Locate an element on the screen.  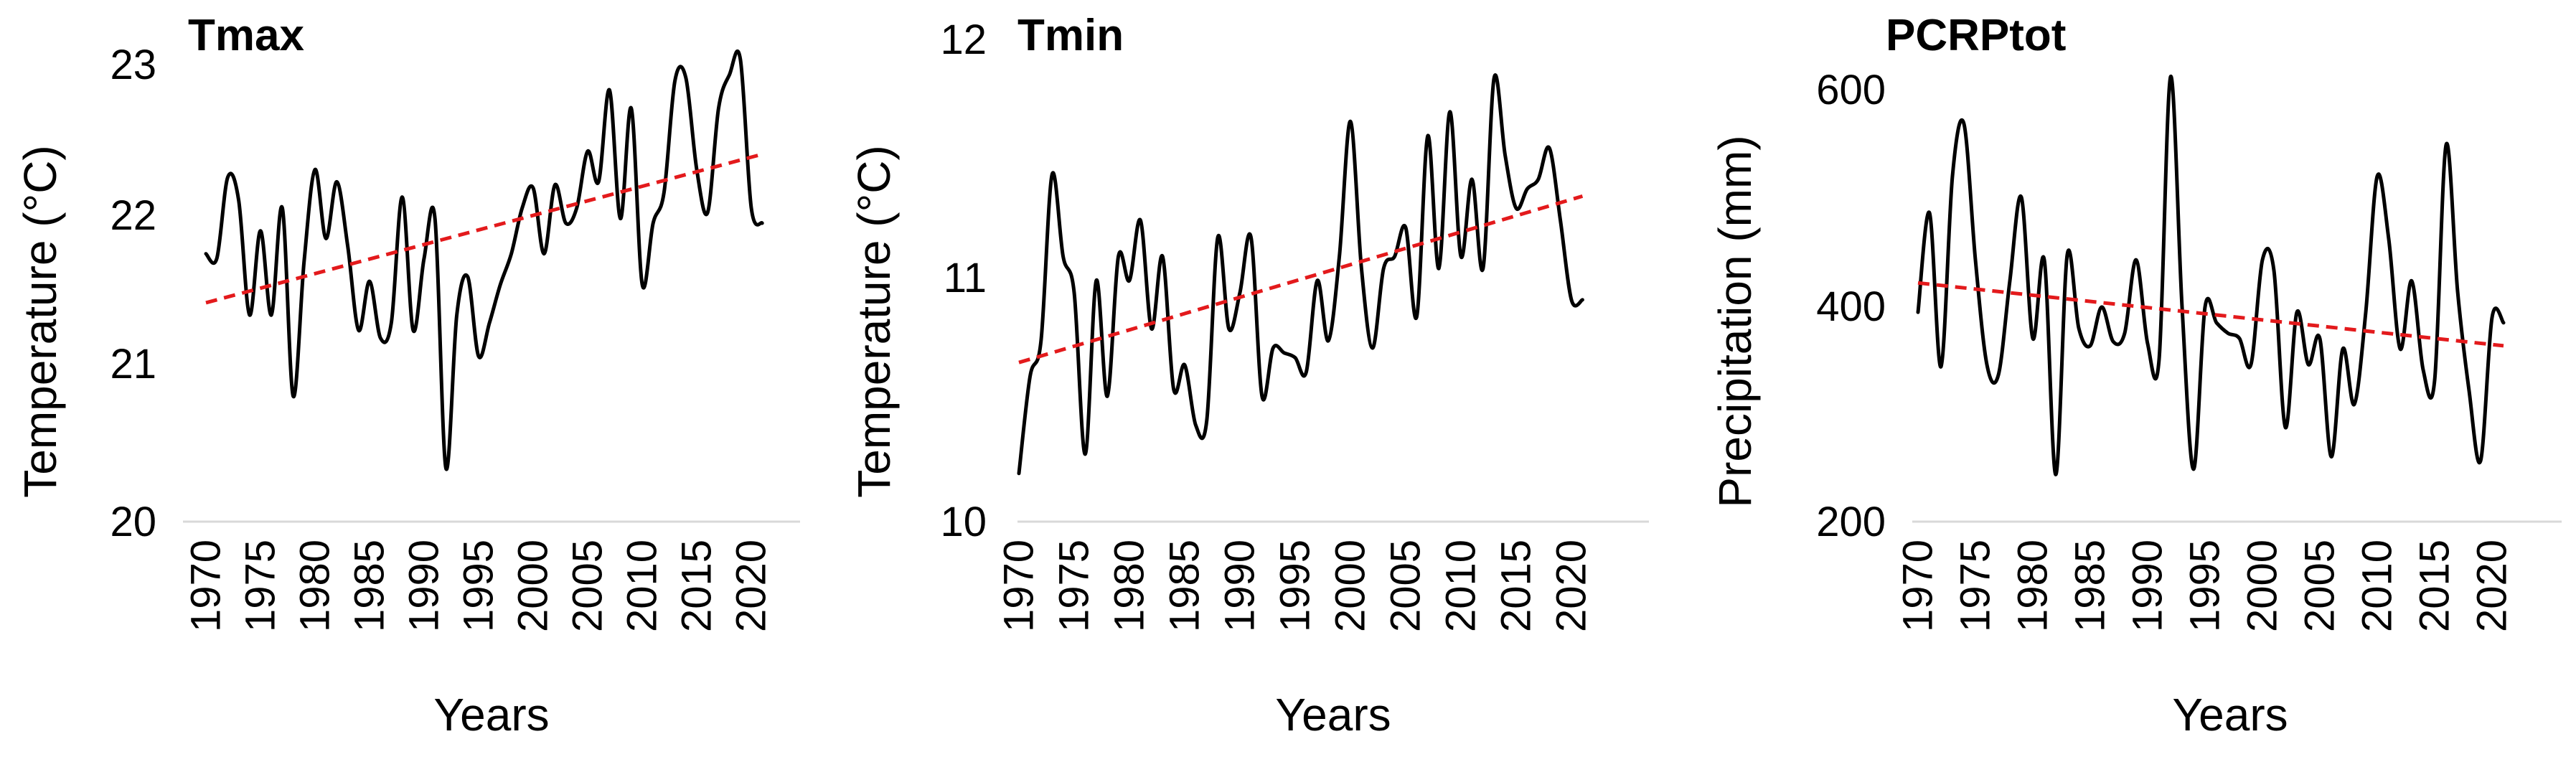
y-tick-label: 21 is located at coordinates (133, 364).